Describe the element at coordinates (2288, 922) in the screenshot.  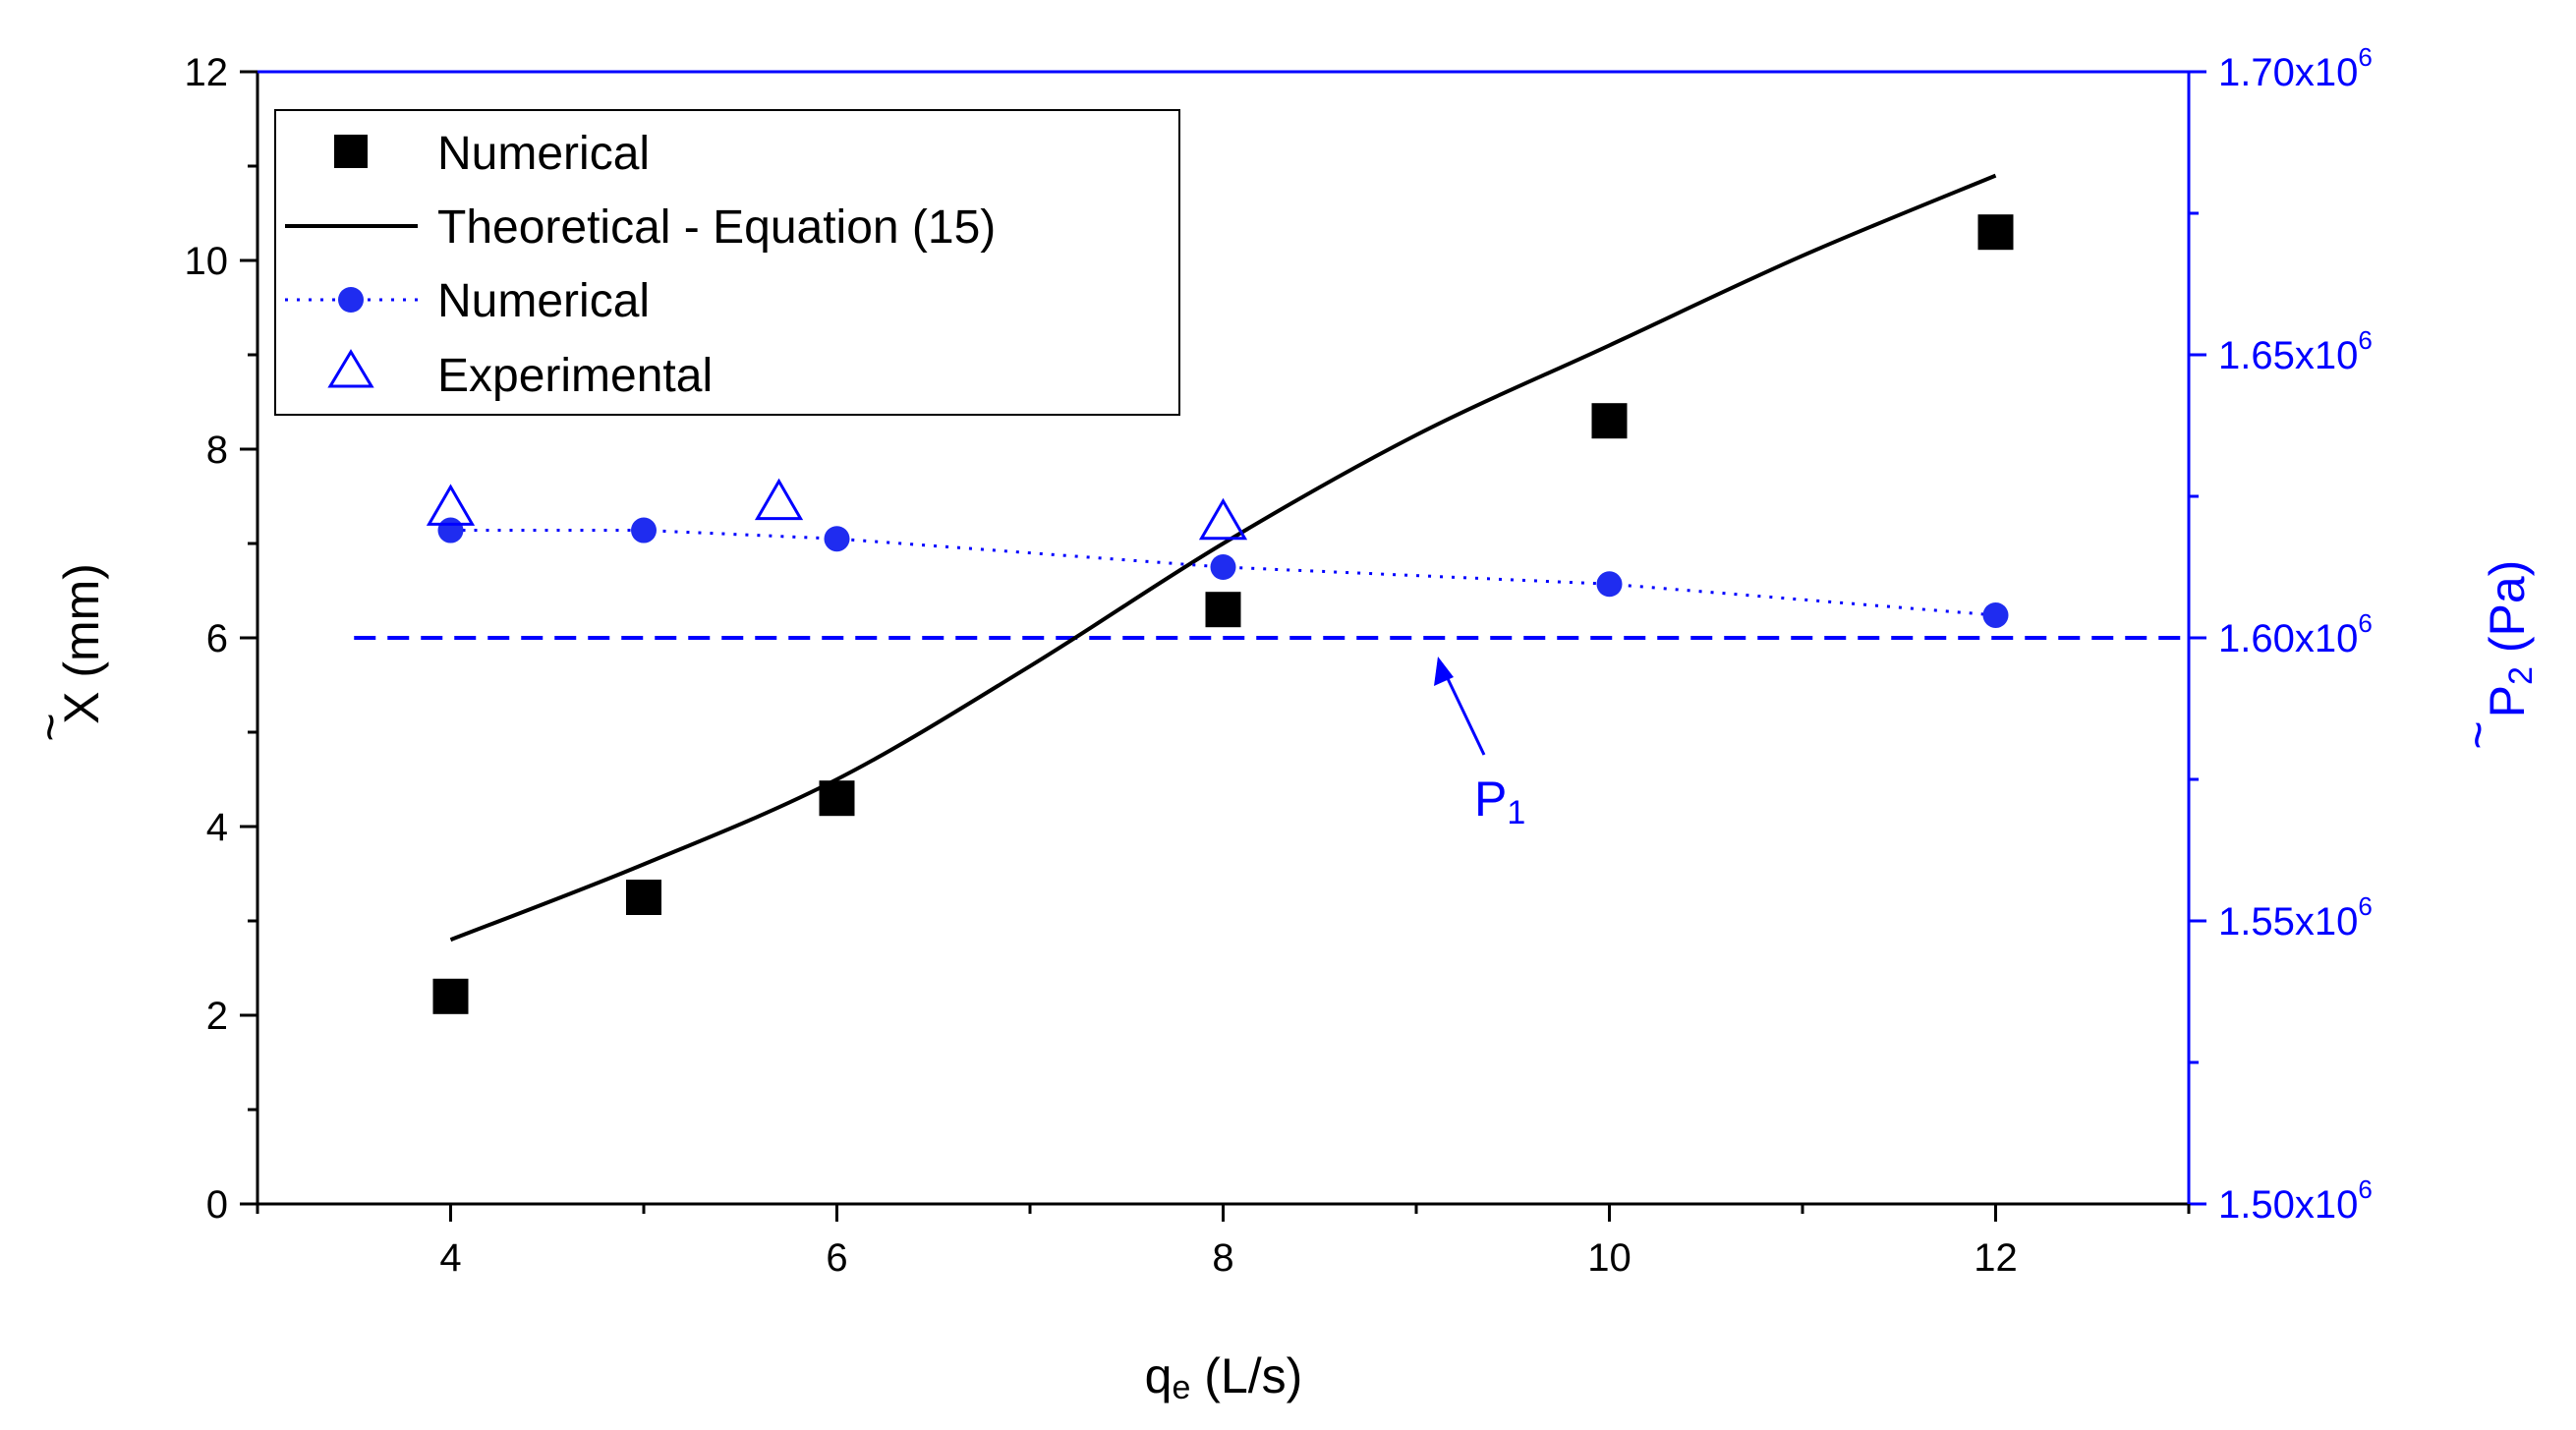
I see `y-right-tick-mantissa: 1.55x10` at that location.